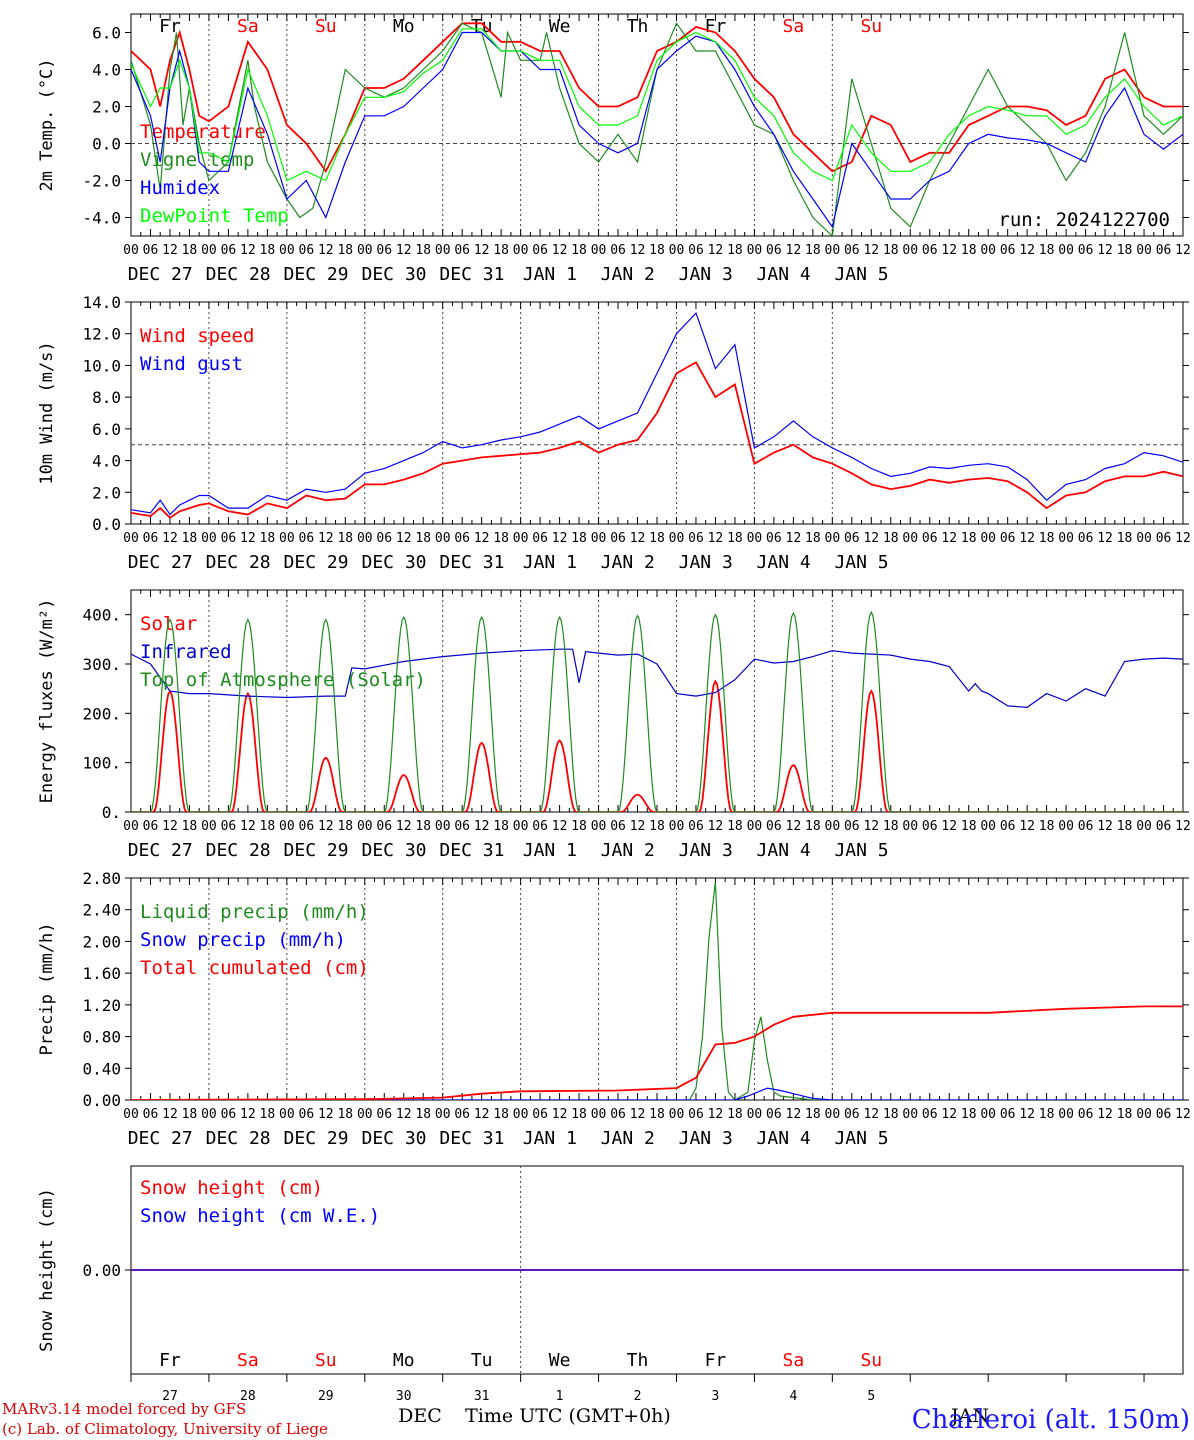  Describe the element at coordinates (638, 26) in the screenshot. I see `weekday-label: Th` at that location.